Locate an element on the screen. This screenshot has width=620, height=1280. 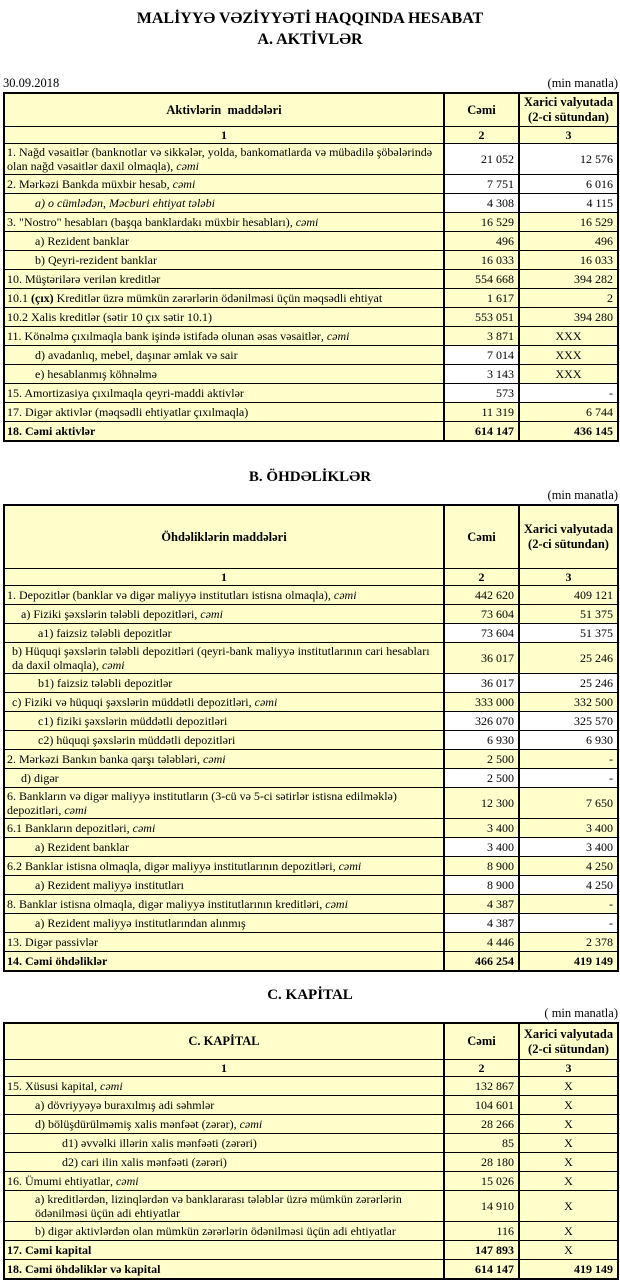
label-segment: d) digər is located at coordinates (40, 778).